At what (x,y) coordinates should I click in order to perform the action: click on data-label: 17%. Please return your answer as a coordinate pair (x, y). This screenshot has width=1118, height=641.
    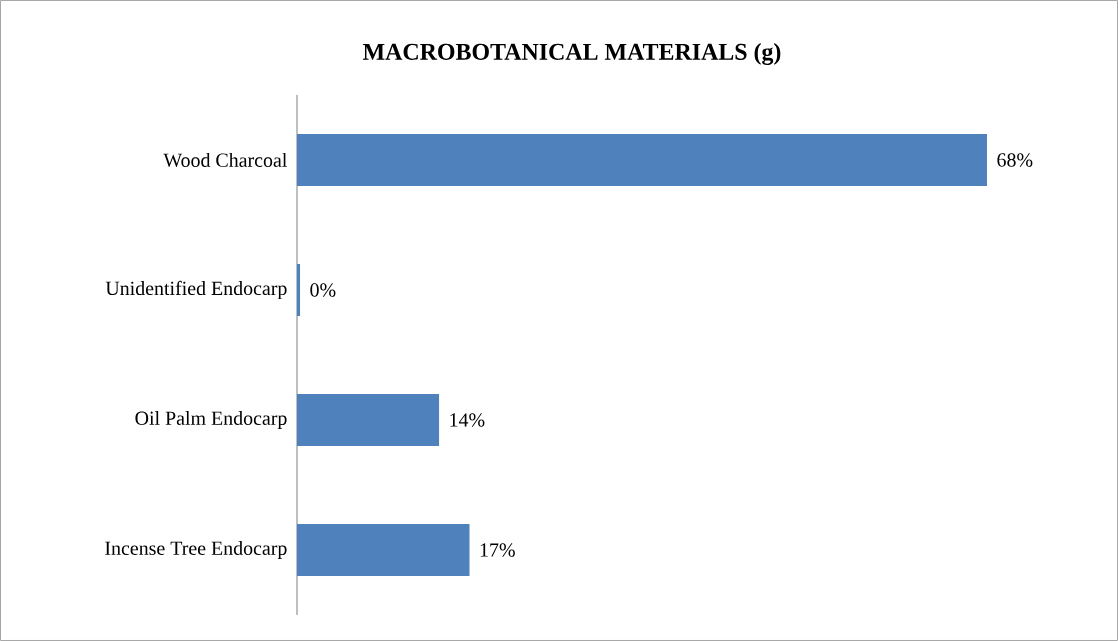
    Looking at the image, I should click on (497, 550).